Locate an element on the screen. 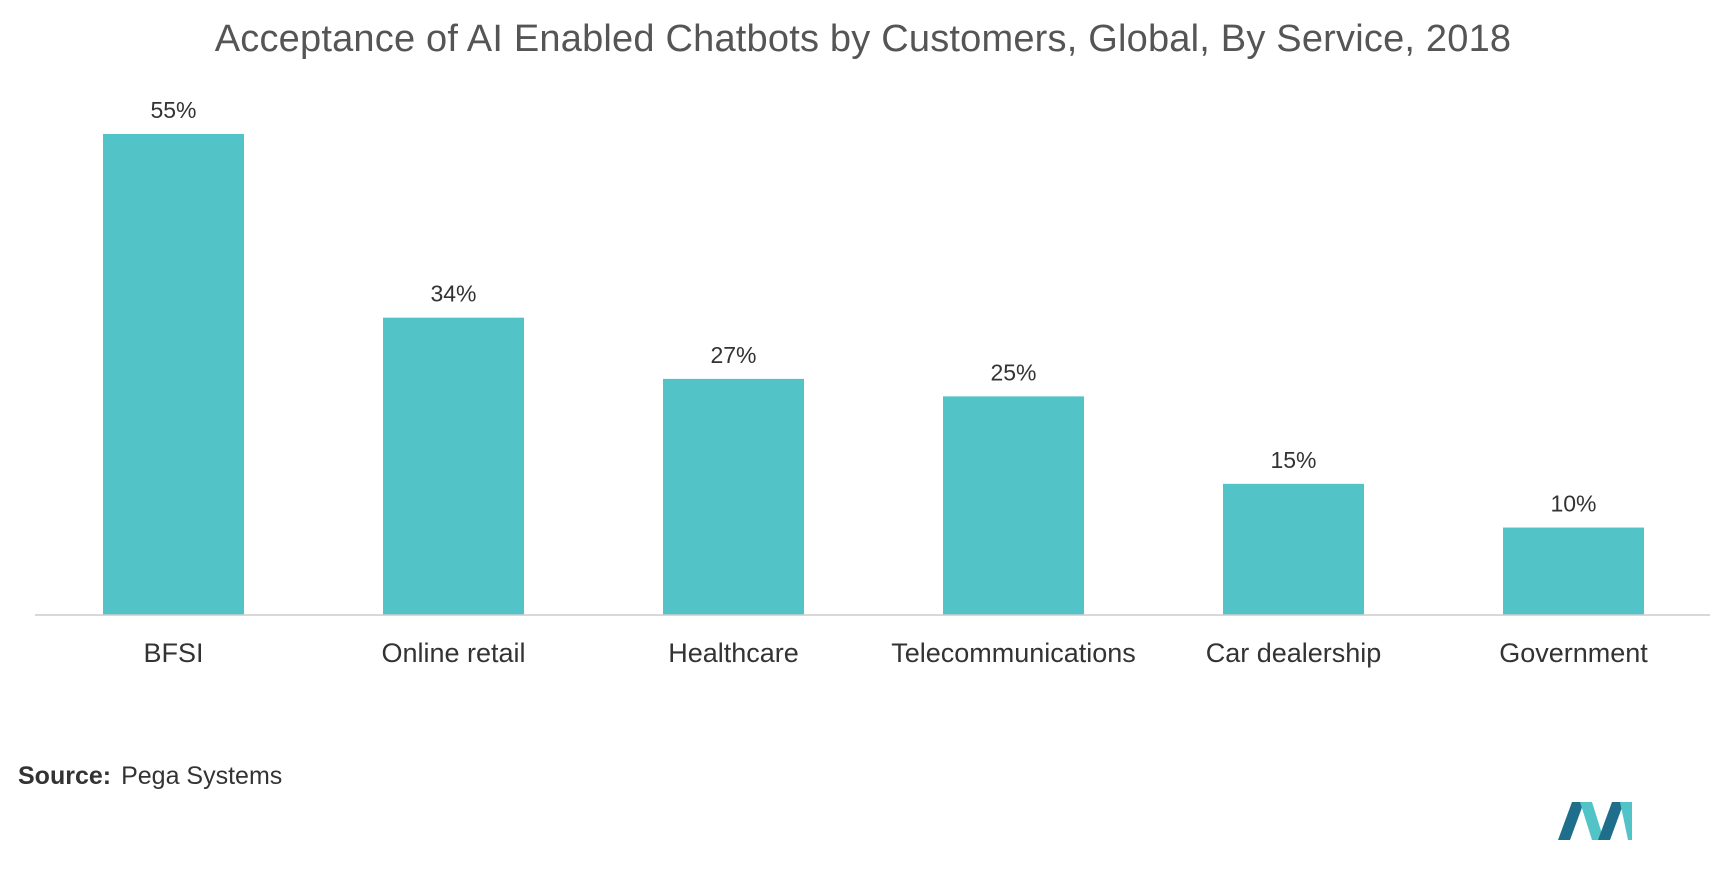 The image size is (1726, 893). category-label: Government is located at coordinates (1573, 653).